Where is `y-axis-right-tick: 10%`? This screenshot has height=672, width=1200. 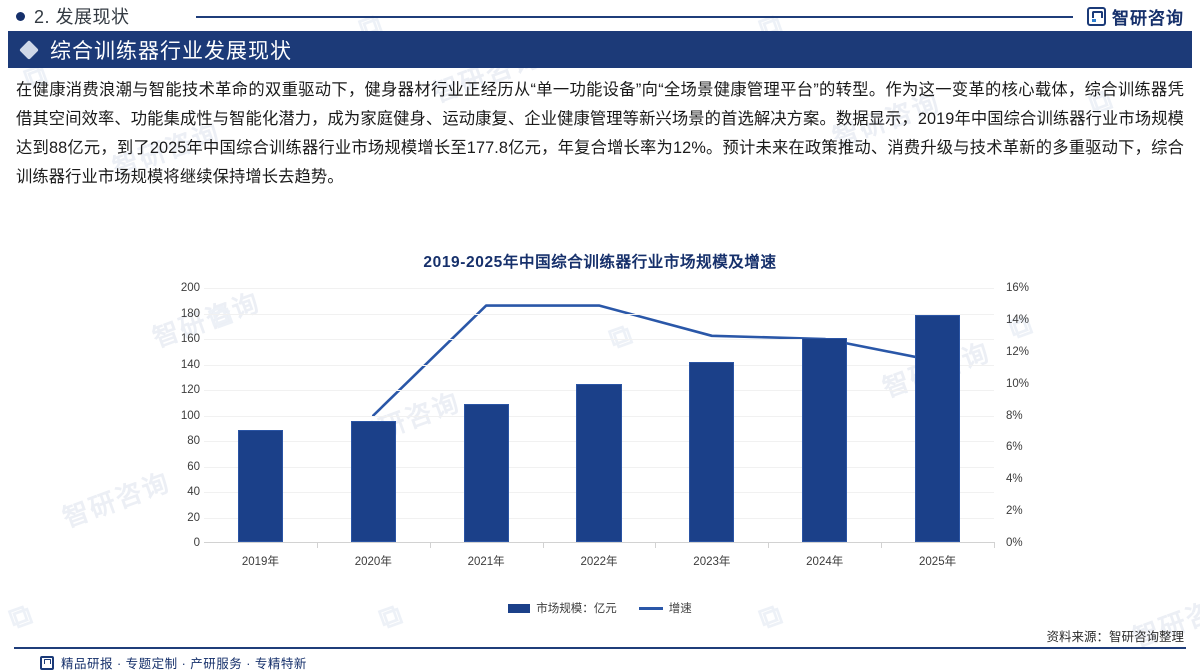
y-axis-right-tick: 10% is located at coordinates (1018, 383).